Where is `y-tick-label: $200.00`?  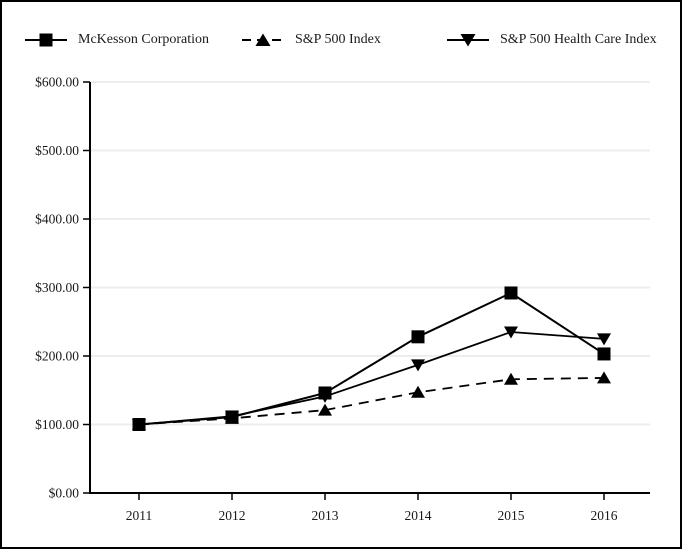
y-tick-label: $200.00 is located at coordinates (57, 356).